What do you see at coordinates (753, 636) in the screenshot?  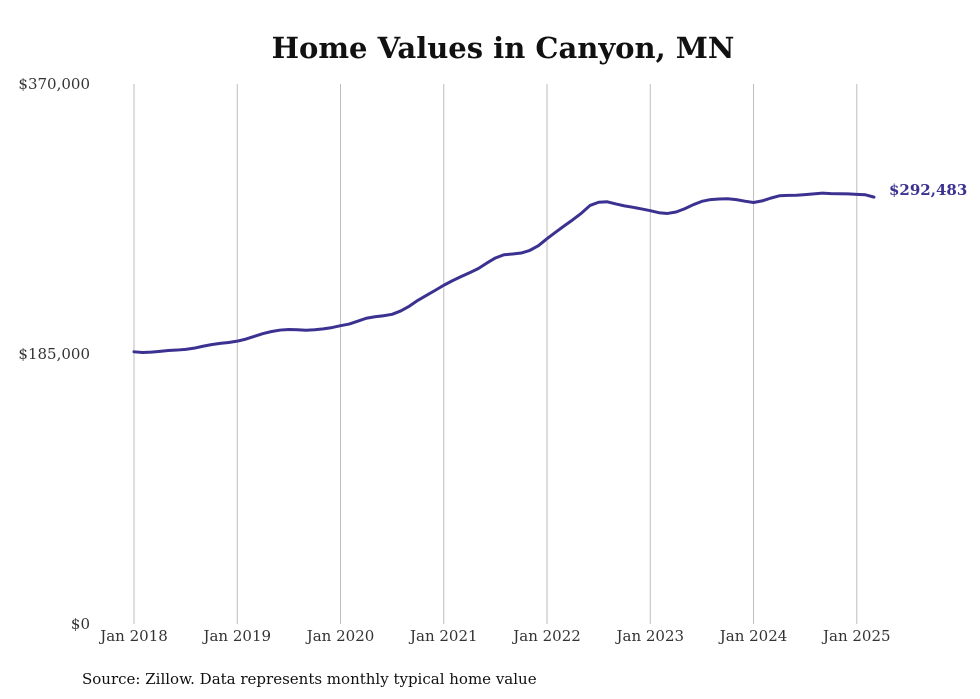 I see `x-tick-label: Jan 2024` at bounding box center [753, 636].